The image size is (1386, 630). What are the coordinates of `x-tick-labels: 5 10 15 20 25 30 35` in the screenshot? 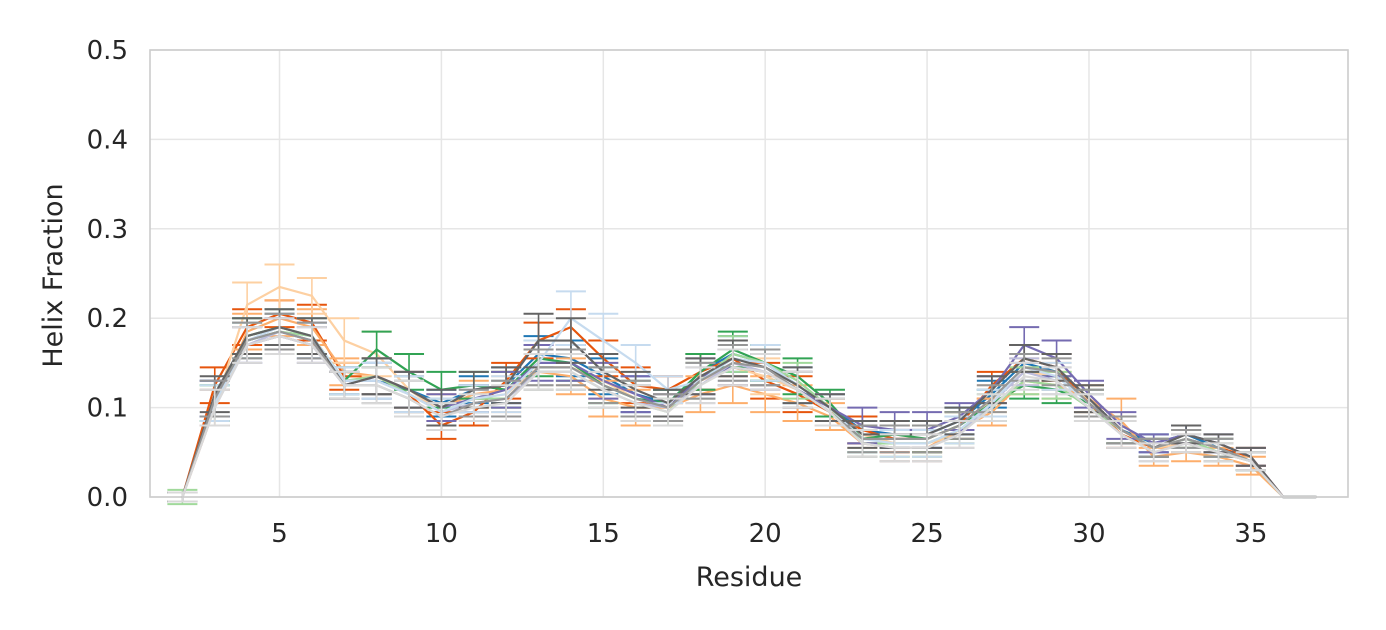 It's located at (769, 534).